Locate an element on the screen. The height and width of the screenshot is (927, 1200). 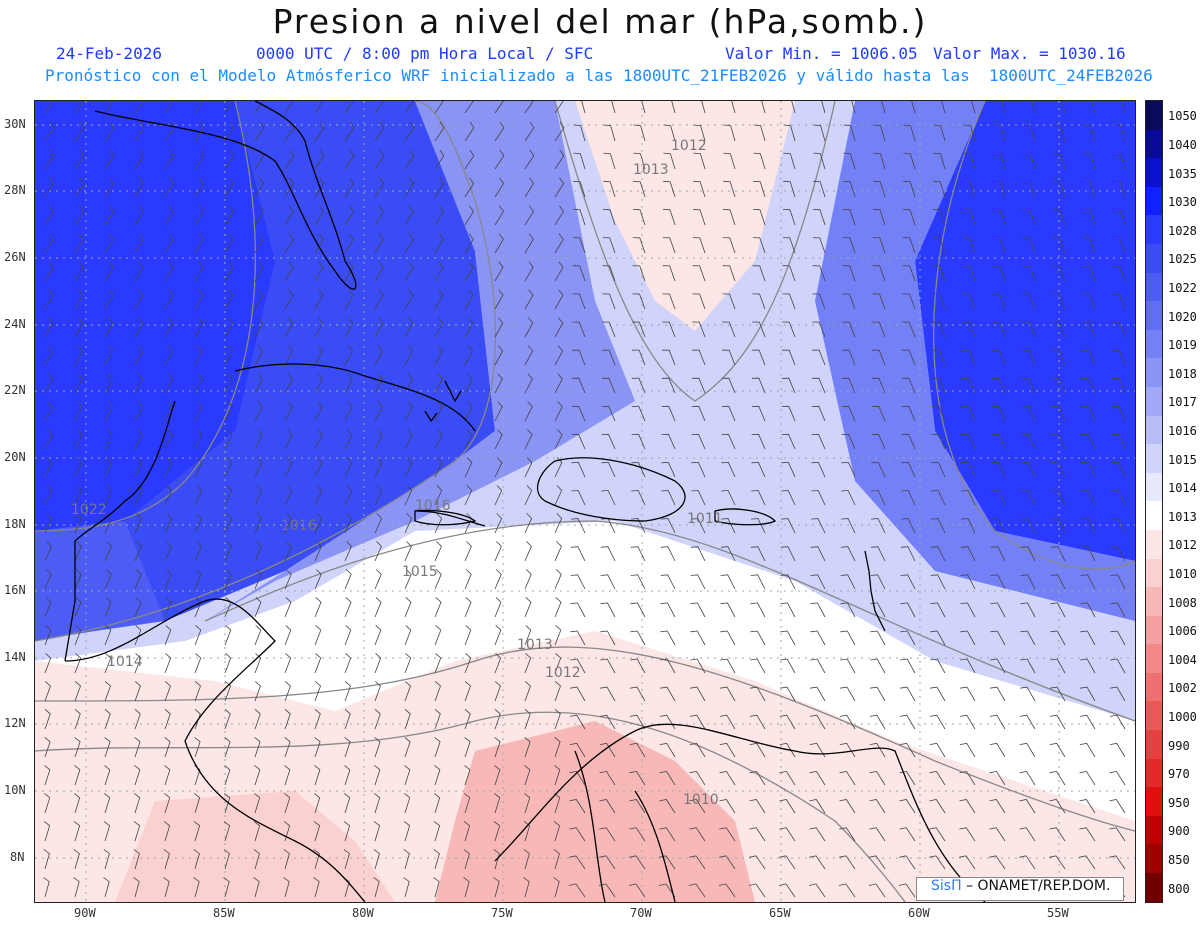
contour-label: 1012 is located at coordinates (563, 673).